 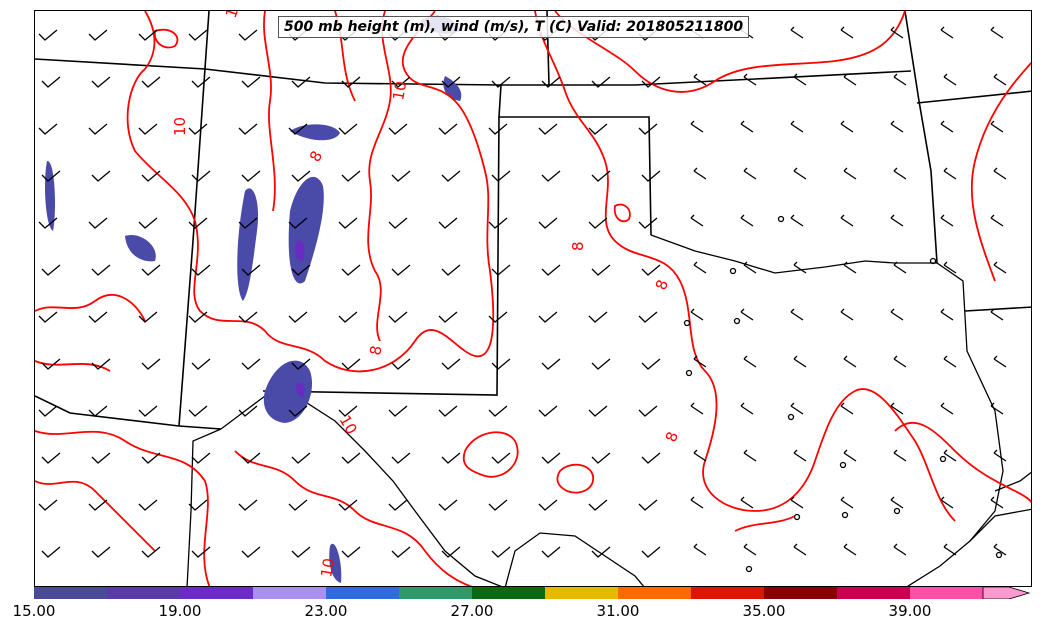 What do you see at coordinates (618, 611) in the screenshot?
I see `colorbar-tick-label: 31.00` at bounding box center [618, 611].